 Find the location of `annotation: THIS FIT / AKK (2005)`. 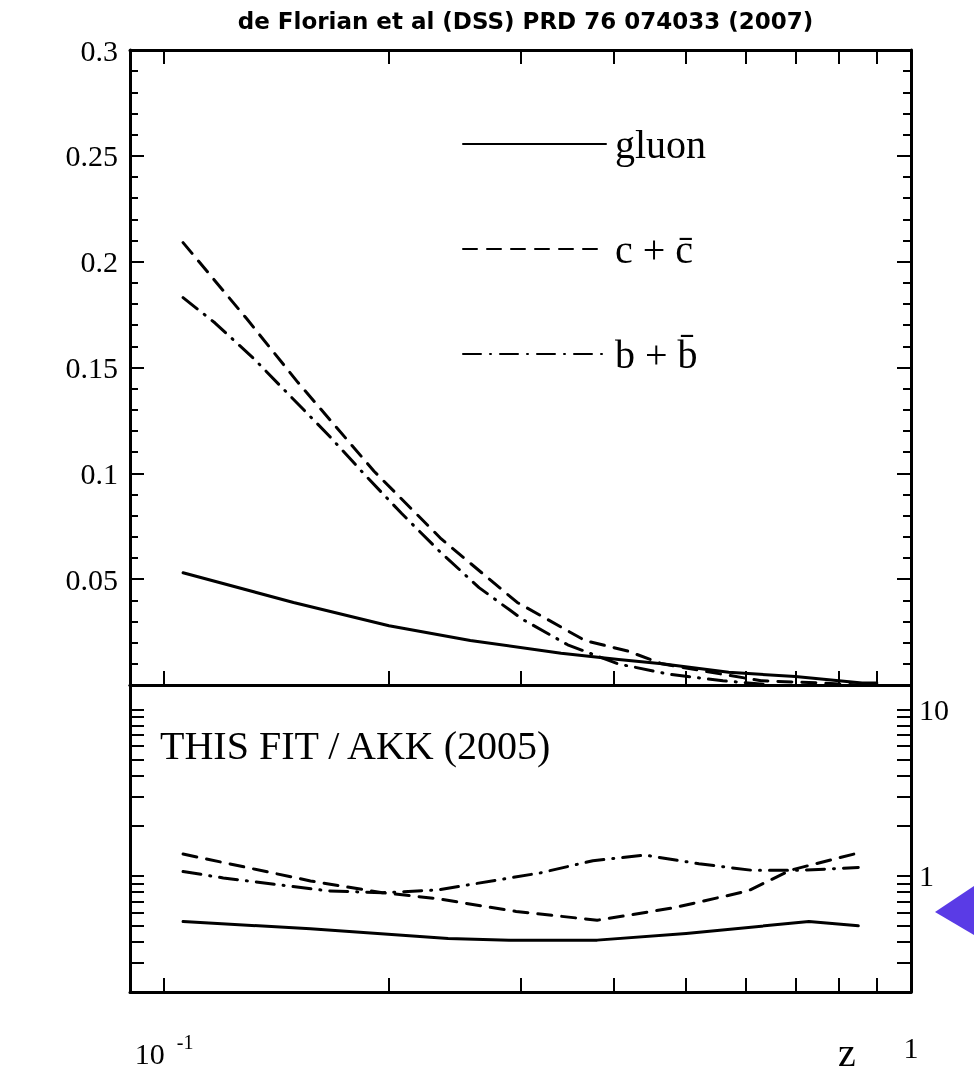

annotation: THIS FIT / AKK (2005) is located at coordinates (355, 745).